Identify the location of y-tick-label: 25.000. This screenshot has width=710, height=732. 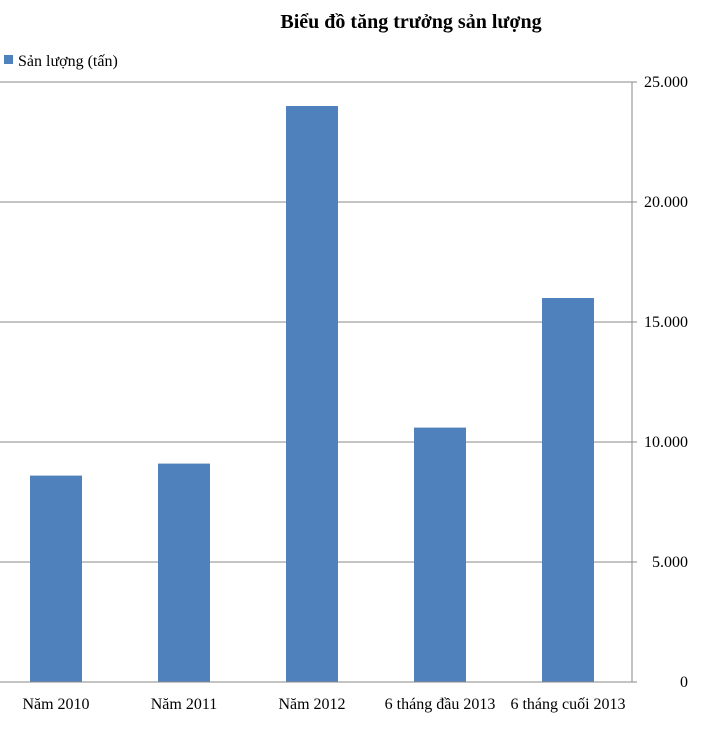
(666, 82).